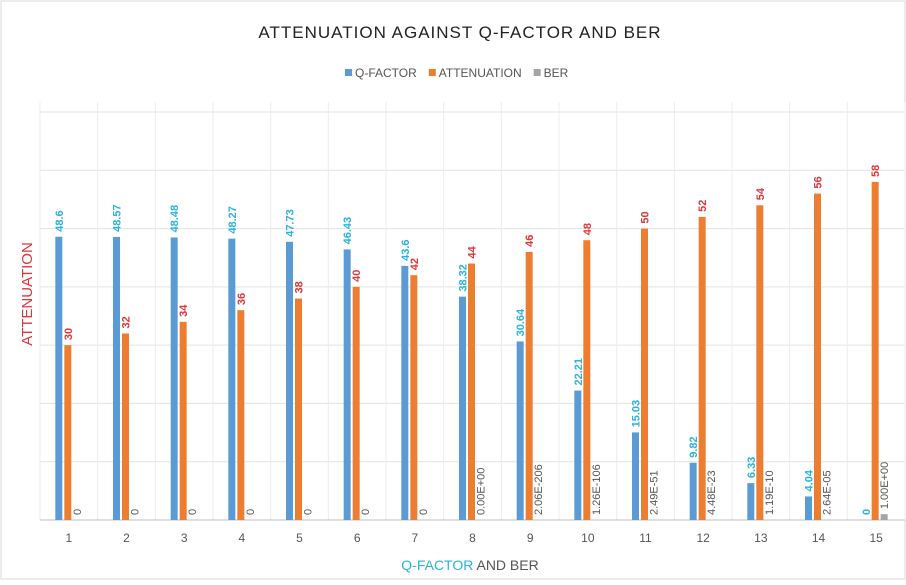 This screenshot has width=906, height=585. I want to click on x-tick-label: 11, so click(645, 538).